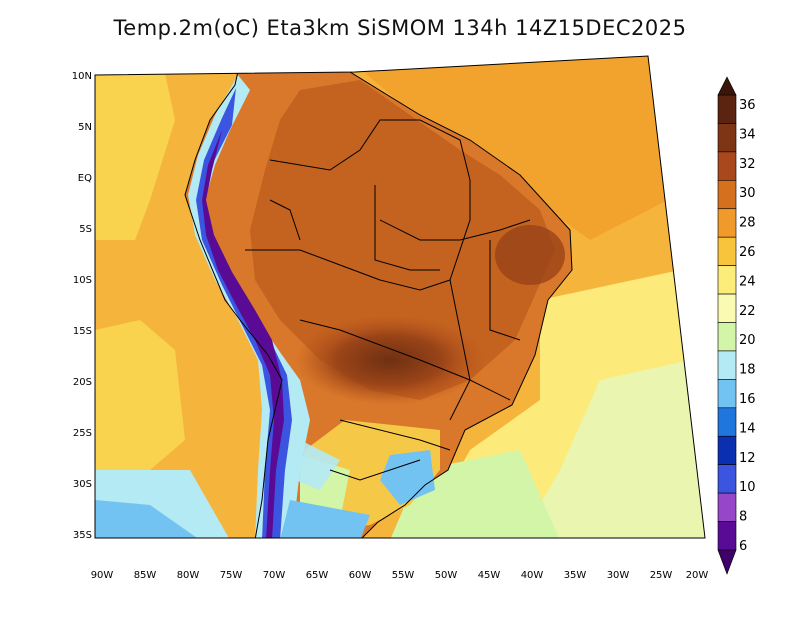  Describe the element at coordinates (135, 148) in the screenshot. I see `pacific-yellow-region` at that location.